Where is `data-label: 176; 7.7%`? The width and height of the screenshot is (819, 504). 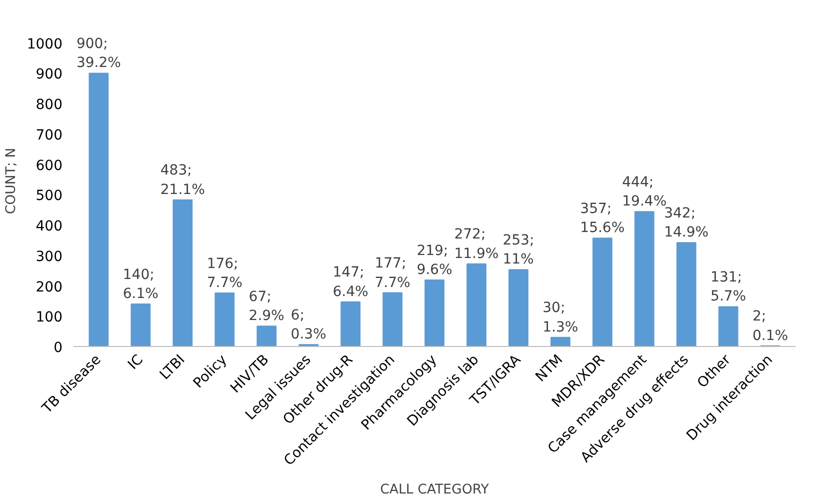 data-label: 176; 7.7% is located at coordinates (224, 274).